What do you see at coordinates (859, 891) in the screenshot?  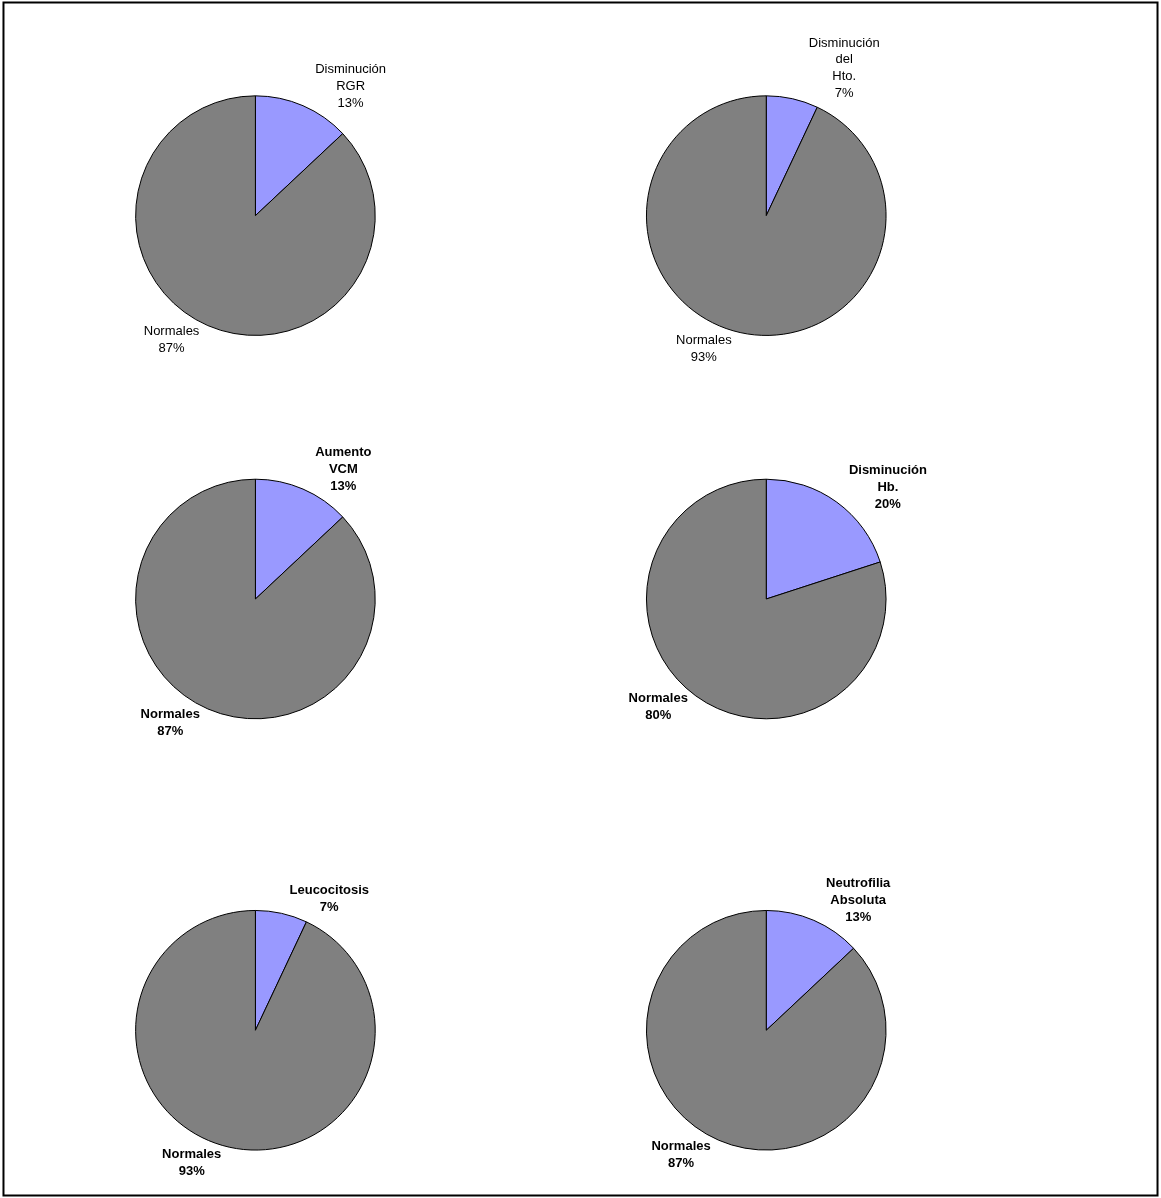 I see `slice-label: Neutrofilia Absoluta` at bounding box center [859, 891].